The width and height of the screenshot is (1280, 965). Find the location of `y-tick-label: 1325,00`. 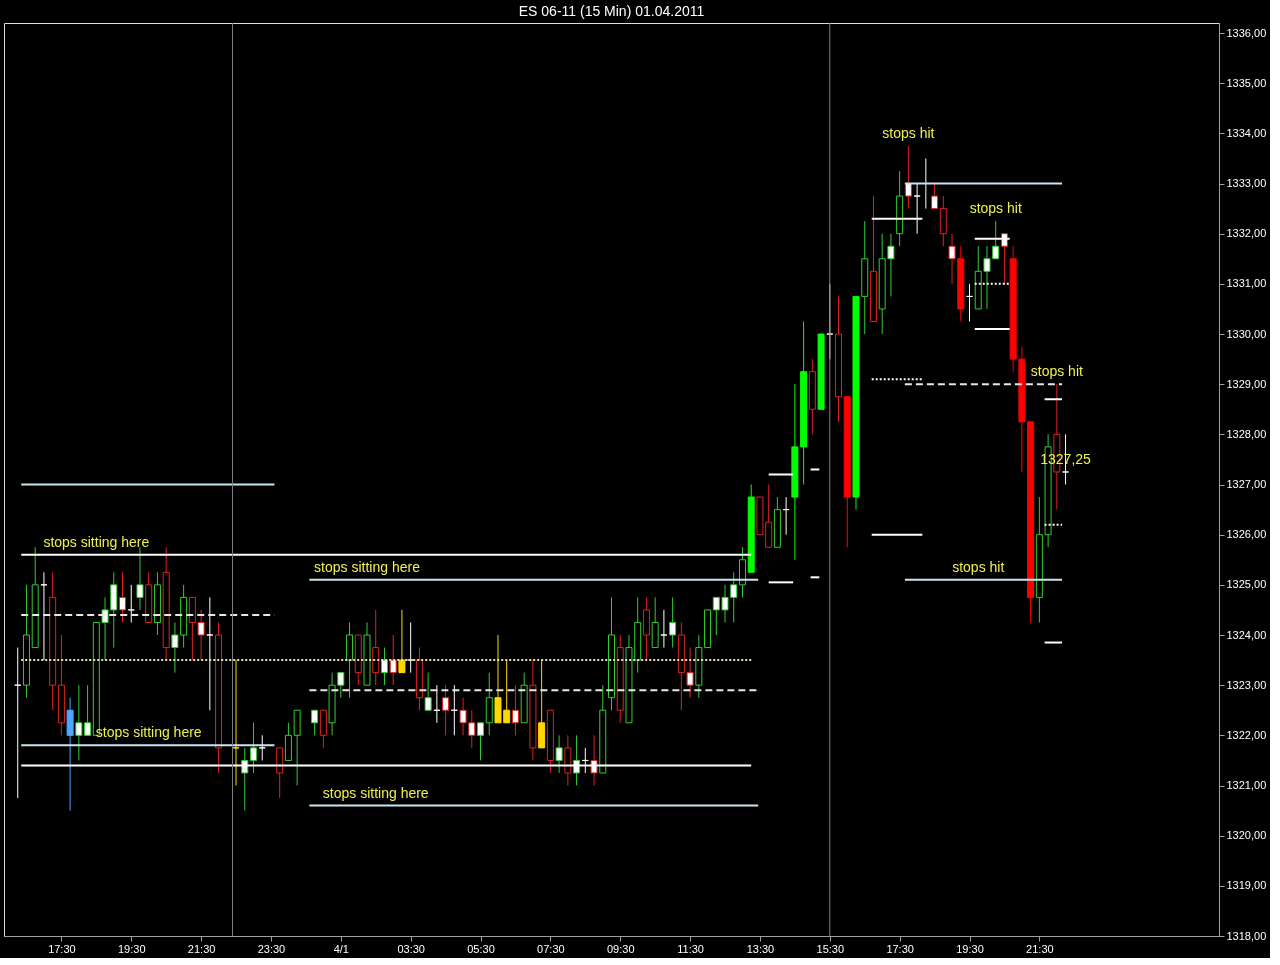

y-tick-label: 1325,00 is located at coordinates (1246, 584).